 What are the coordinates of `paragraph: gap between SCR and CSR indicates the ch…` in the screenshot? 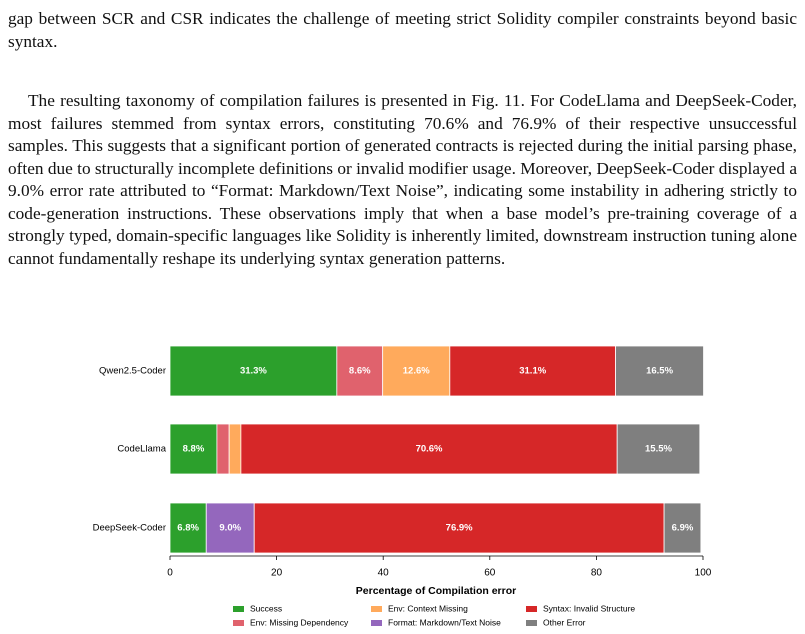 It's located at (402, 30).